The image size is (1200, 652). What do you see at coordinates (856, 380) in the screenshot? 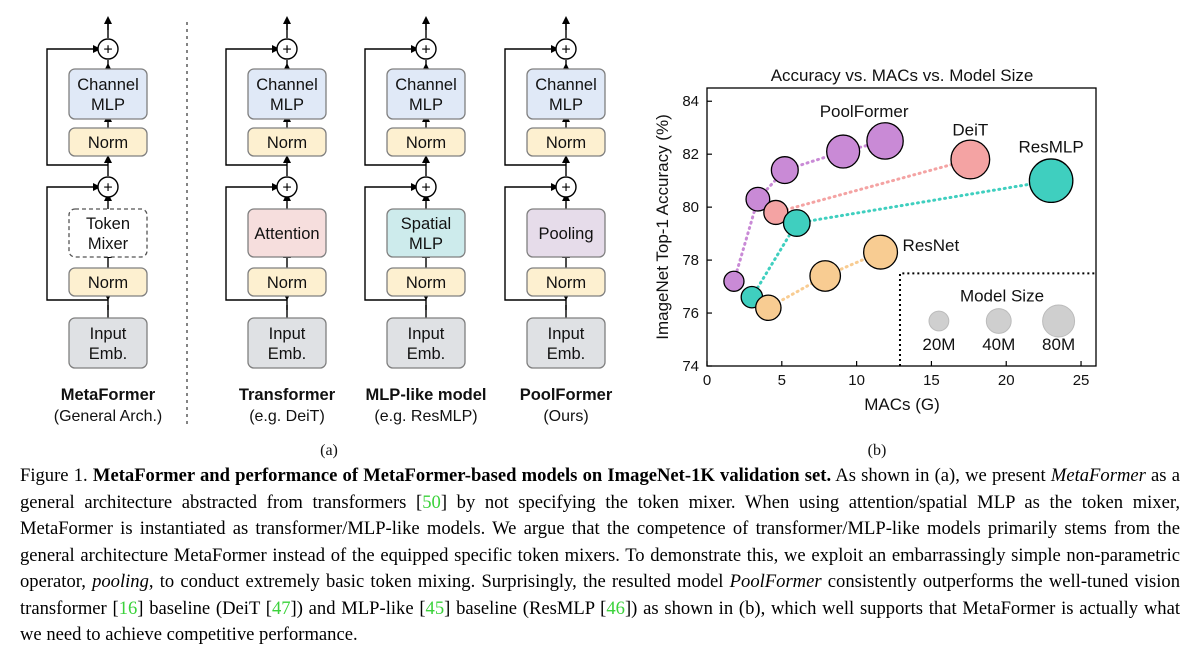
I see `x-tick-label: 10` at bounding box center [856, 380].